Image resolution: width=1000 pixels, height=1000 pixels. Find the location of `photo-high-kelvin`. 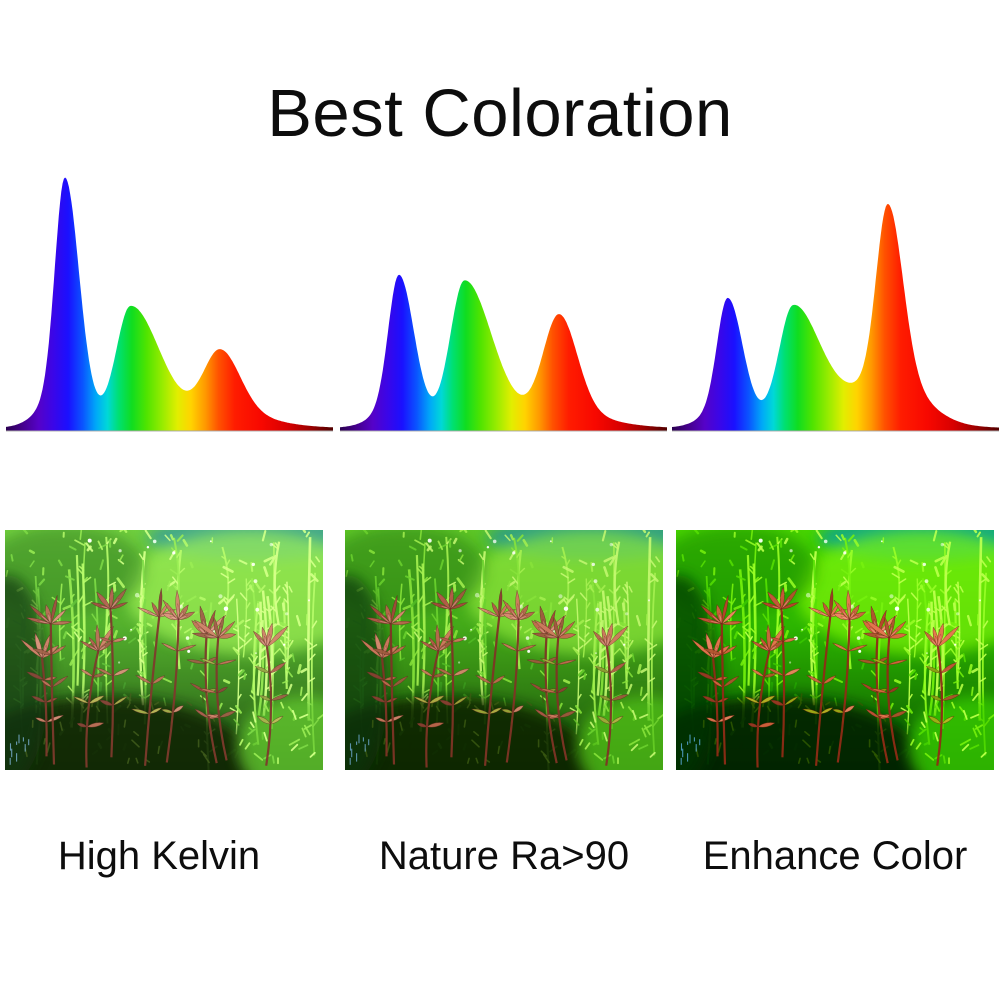

photo-high-kelvin is located at coordinates (164, 650).